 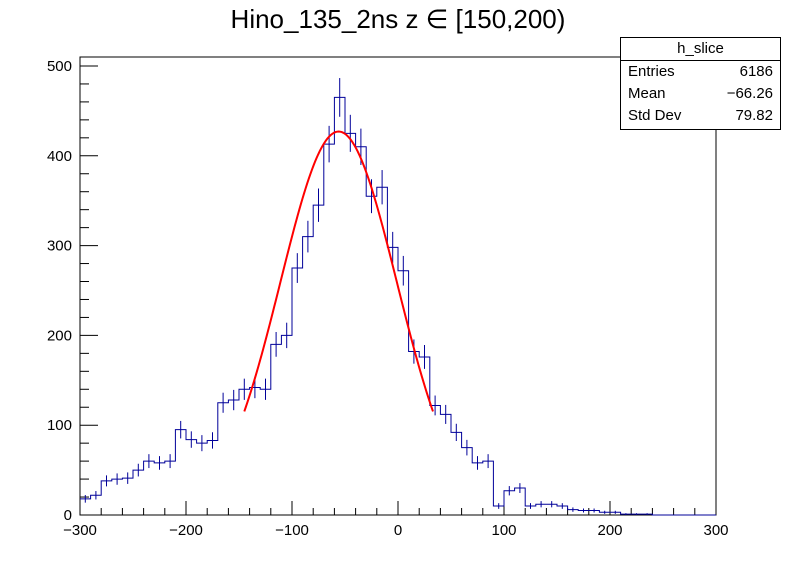 What do you see at coordinates (398, 530) in the screenshot?
I see `x-tick-label: 0` at bounding box center [398, 530].